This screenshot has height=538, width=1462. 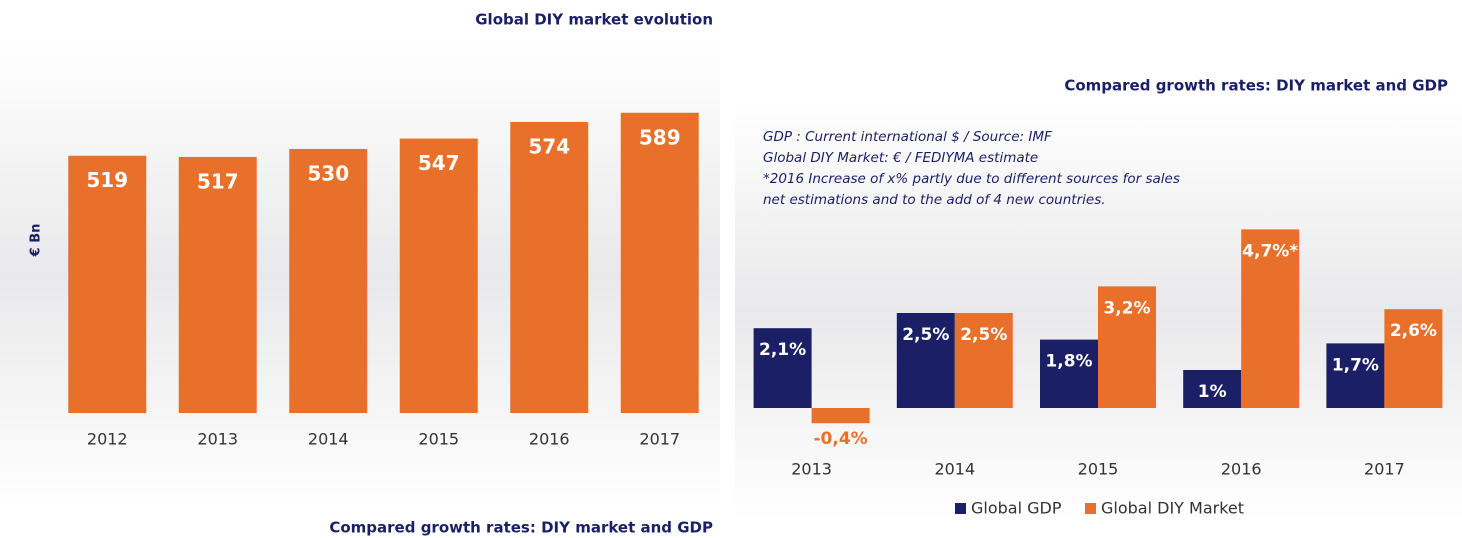 I want to click on value-label: 2,1%, so click(x=782, y=350).